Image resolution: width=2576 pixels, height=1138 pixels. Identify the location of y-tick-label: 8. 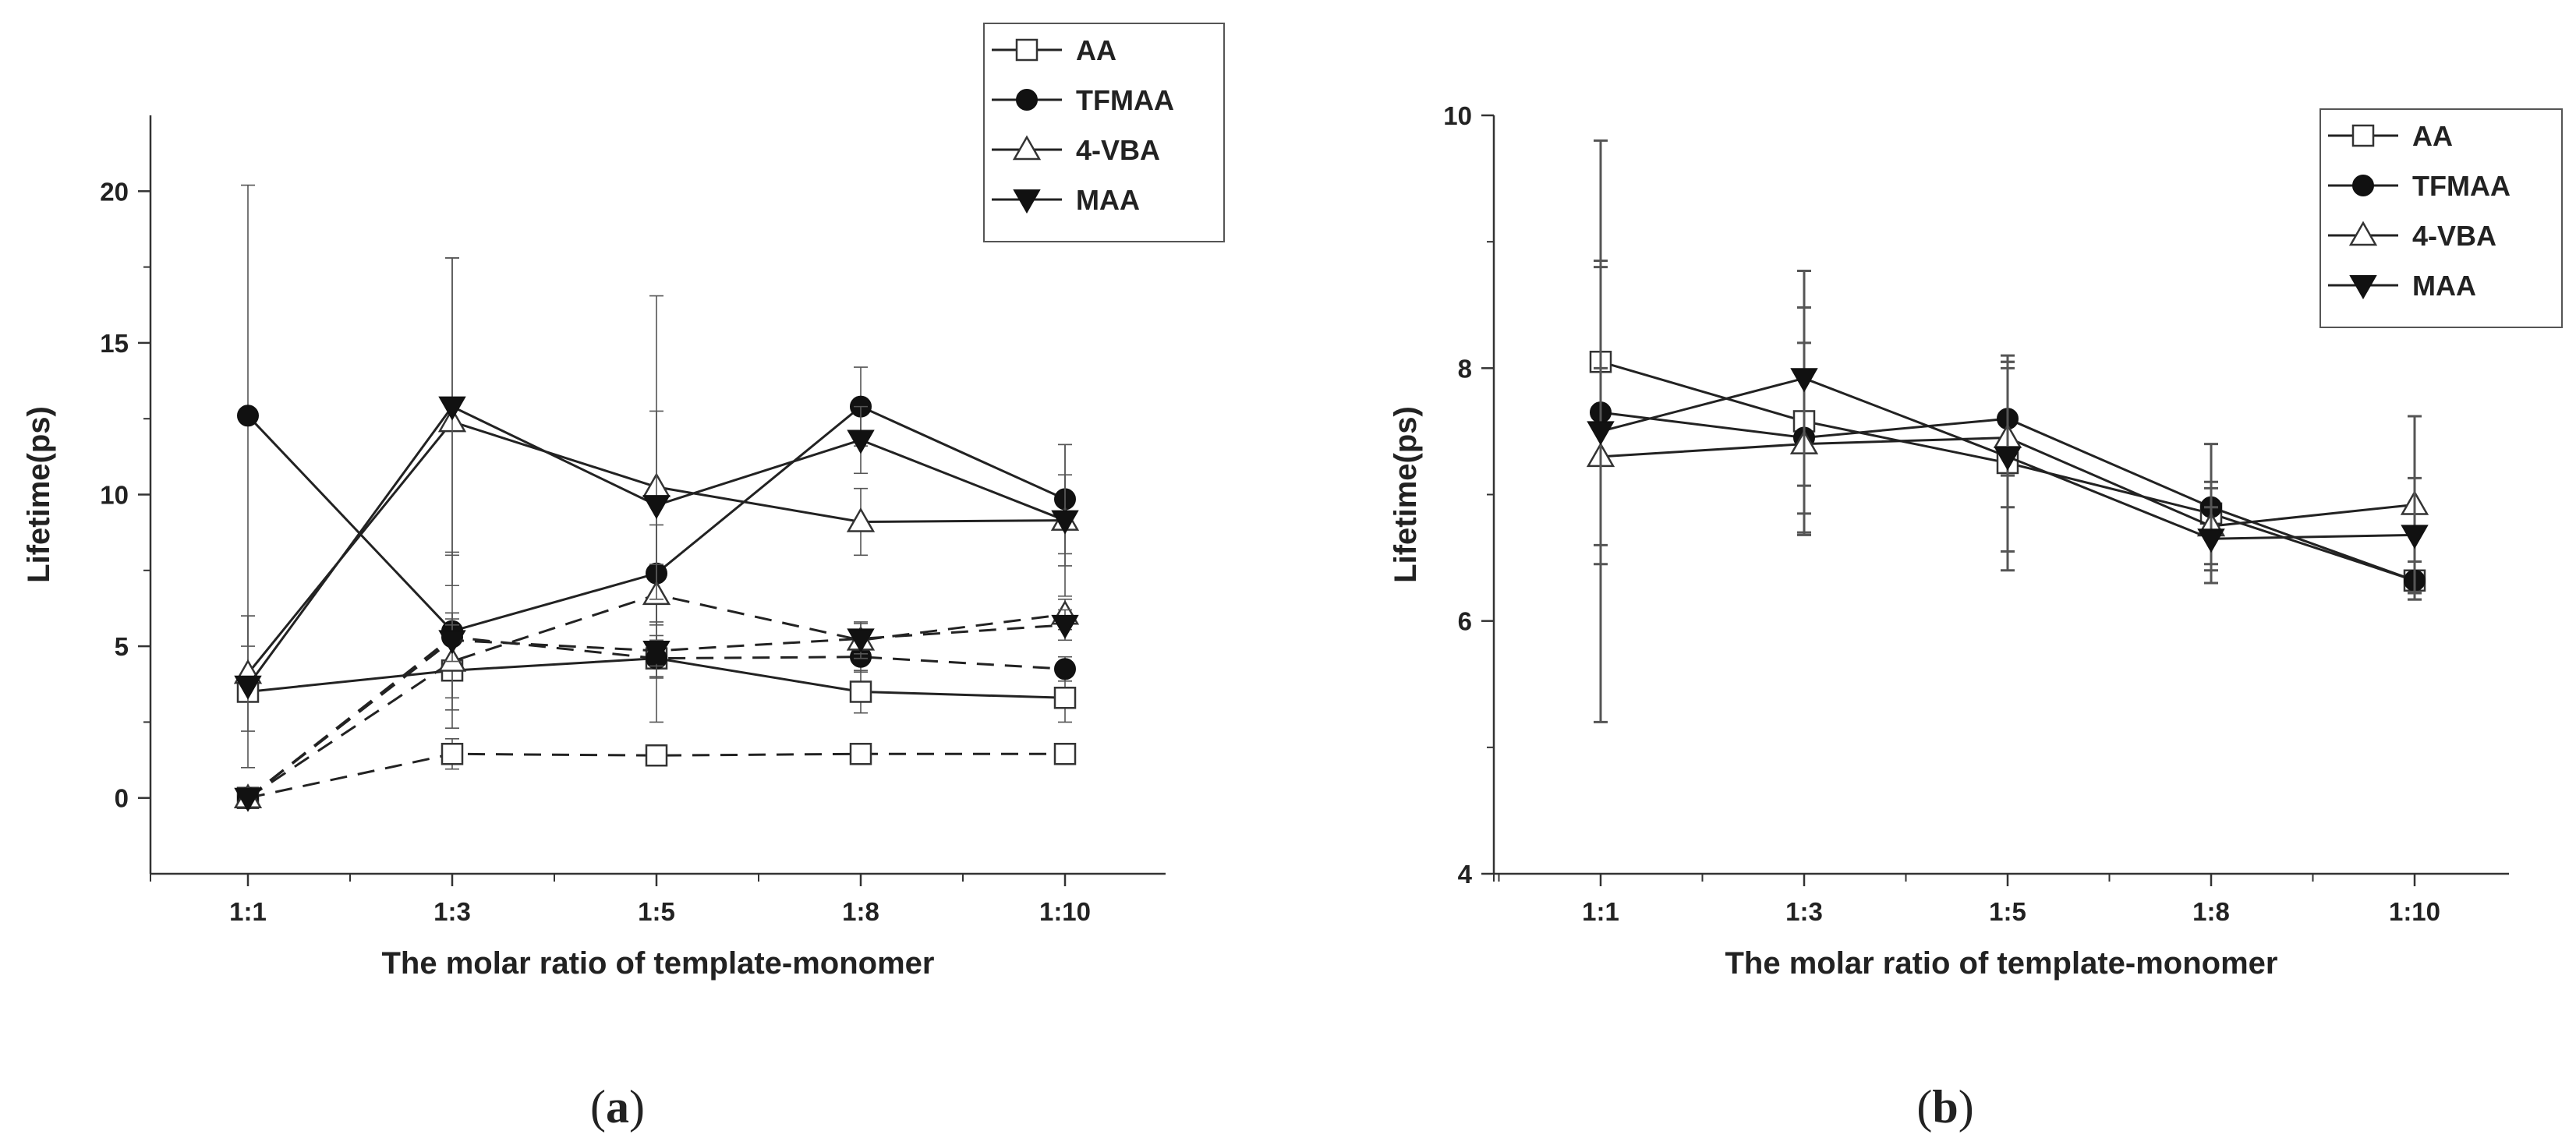
(1465, 368).